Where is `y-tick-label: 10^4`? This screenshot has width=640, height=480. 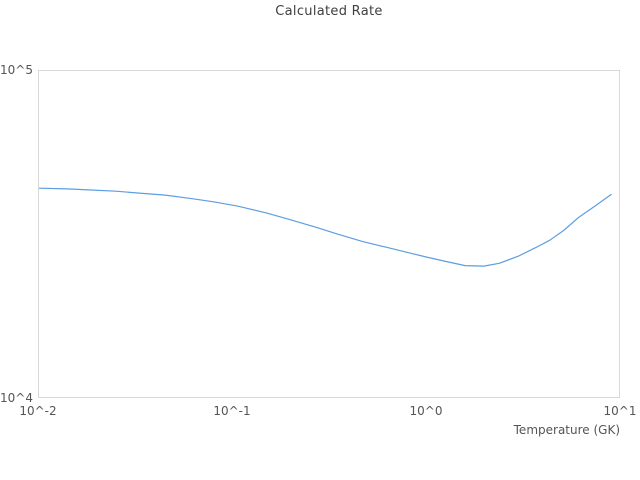
y-tick-label: 10^4 is located at coordinates (16, 398).